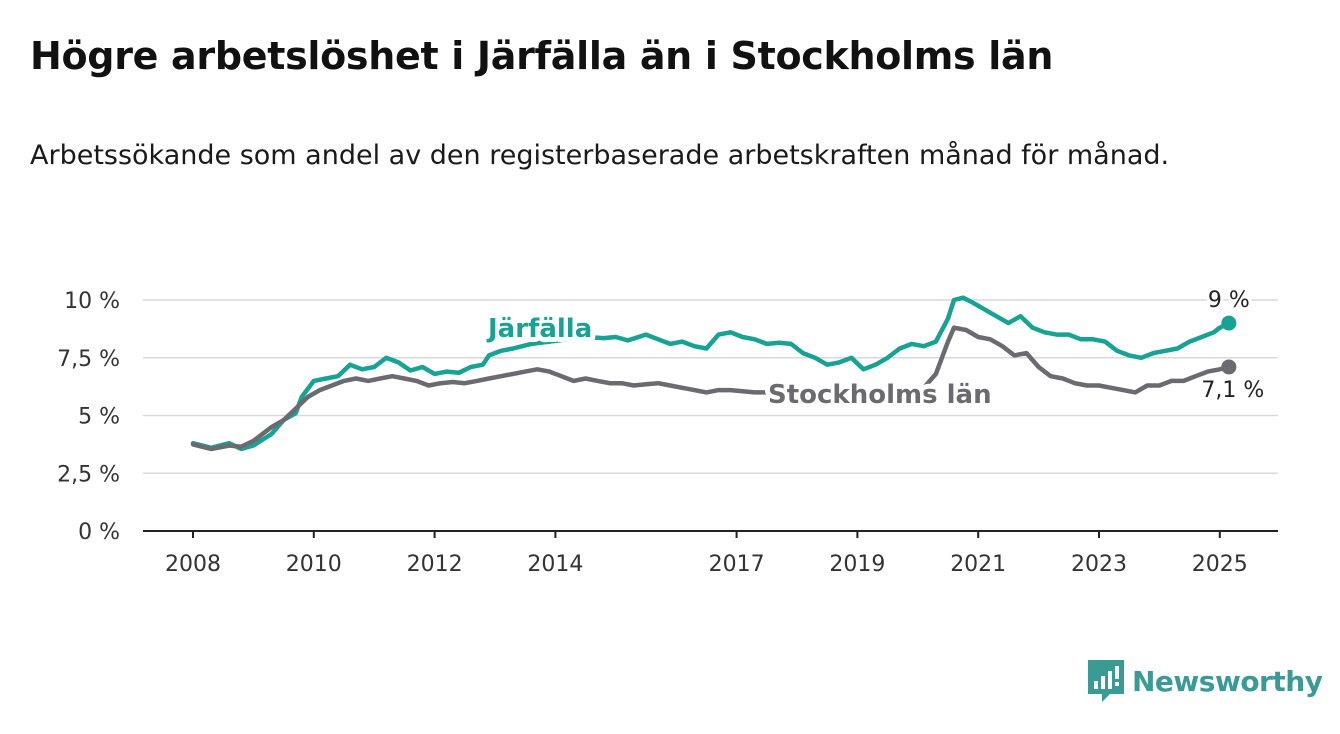 This screenshot has height=734, width=1340. What do you see at coordinates (737, 564) in the screenshot?
I see `x-tick-label: 2017` at bounding box center [737, 564].